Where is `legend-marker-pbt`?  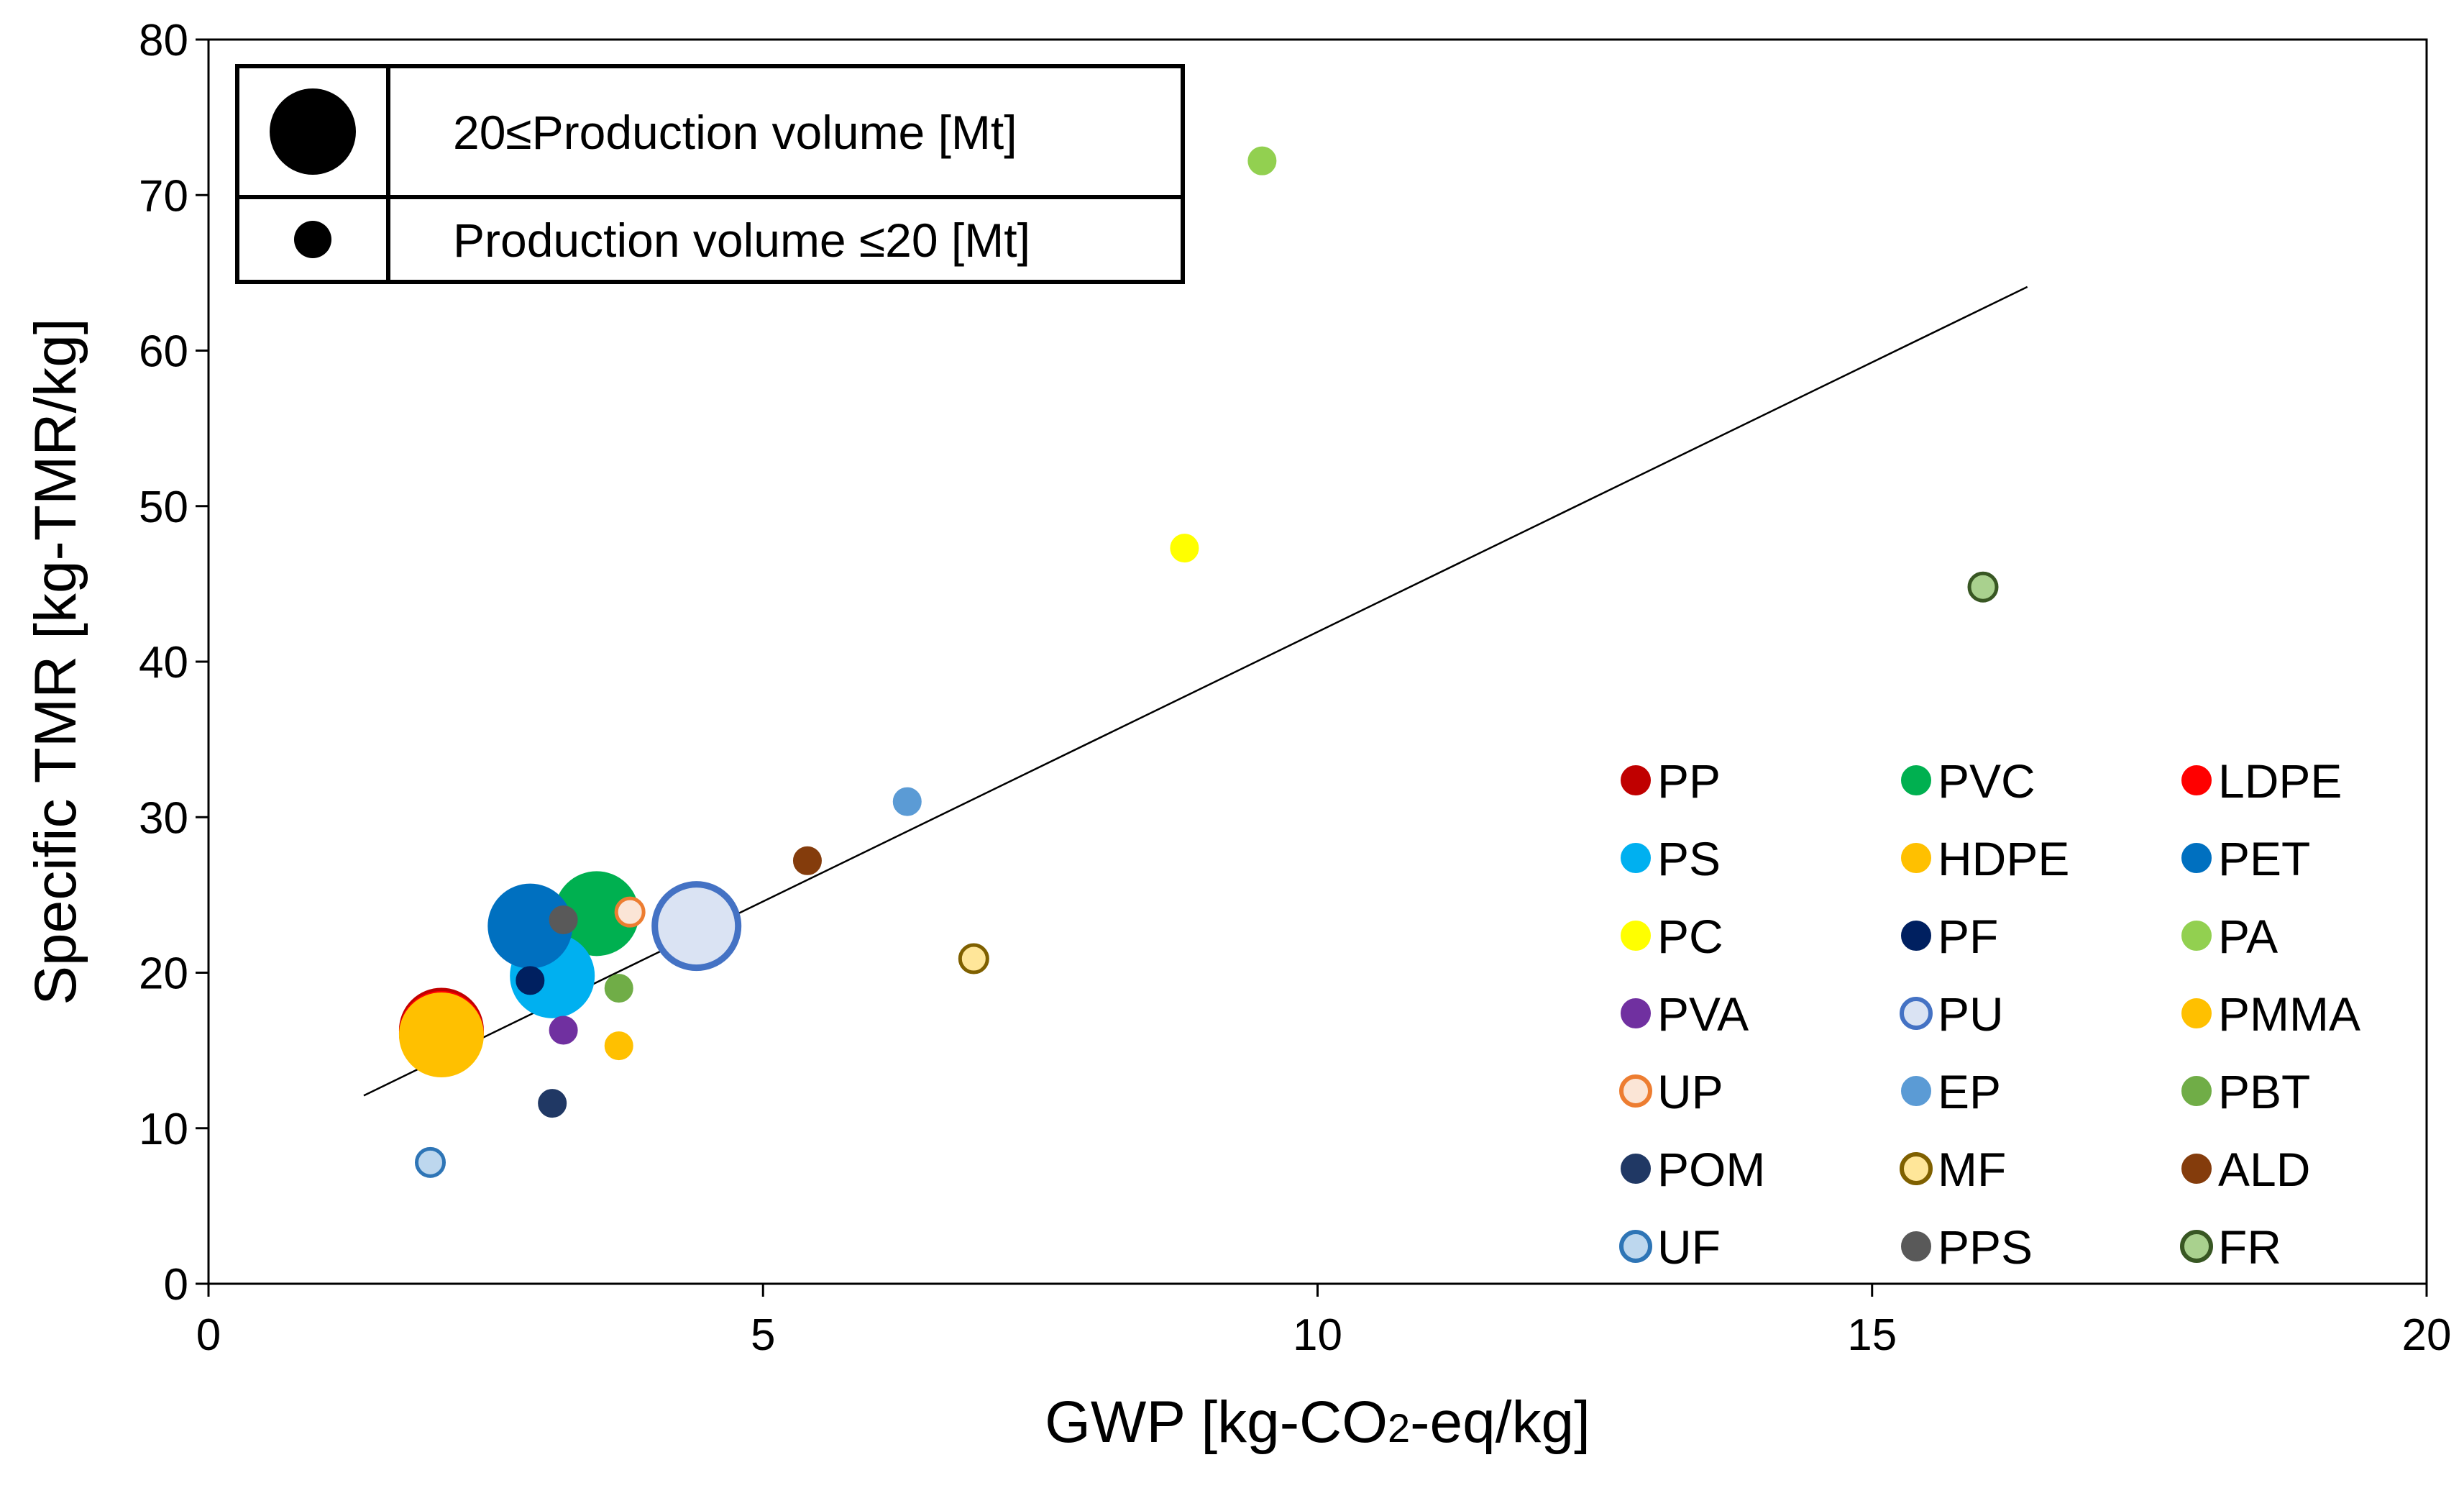 legend-marker-pbt is located at coordinates (2196, 1091).